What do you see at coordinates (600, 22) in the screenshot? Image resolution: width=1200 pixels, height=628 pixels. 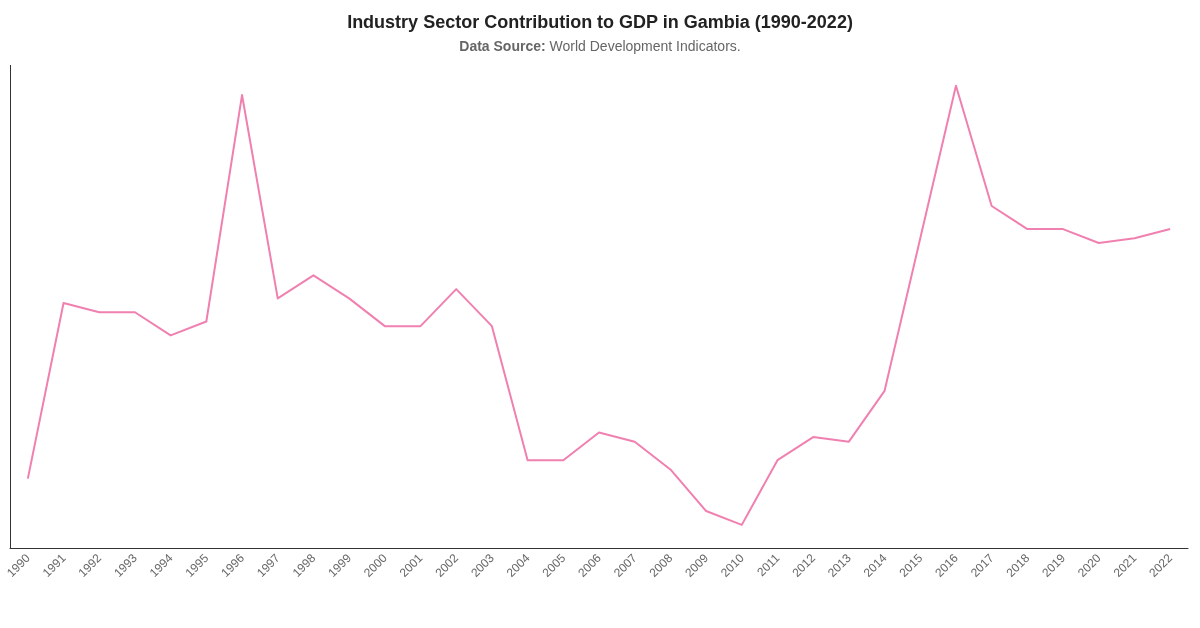 I see `chart-title: Industry Sector Contribution to GDP in Gambia (1990-2022)` at bounding box center [600, 22].